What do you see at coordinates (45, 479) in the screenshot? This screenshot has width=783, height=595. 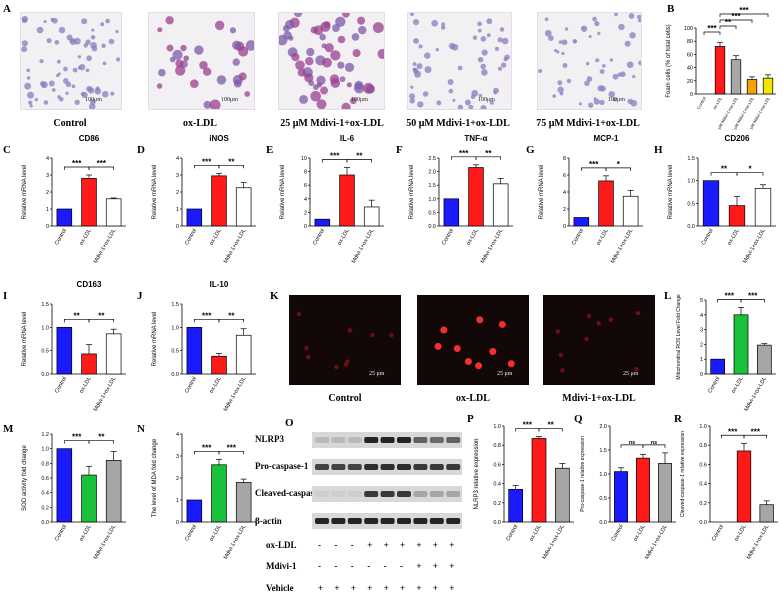 I see `y-tick-label: 0.6` at bounding box center [45, 479].